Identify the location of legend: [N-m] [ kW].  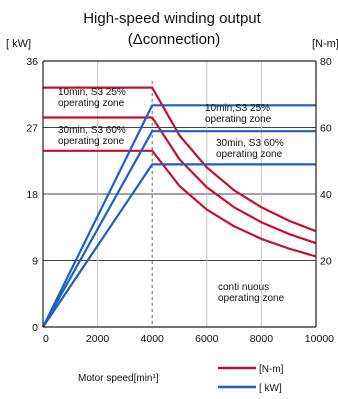
(251, 379).